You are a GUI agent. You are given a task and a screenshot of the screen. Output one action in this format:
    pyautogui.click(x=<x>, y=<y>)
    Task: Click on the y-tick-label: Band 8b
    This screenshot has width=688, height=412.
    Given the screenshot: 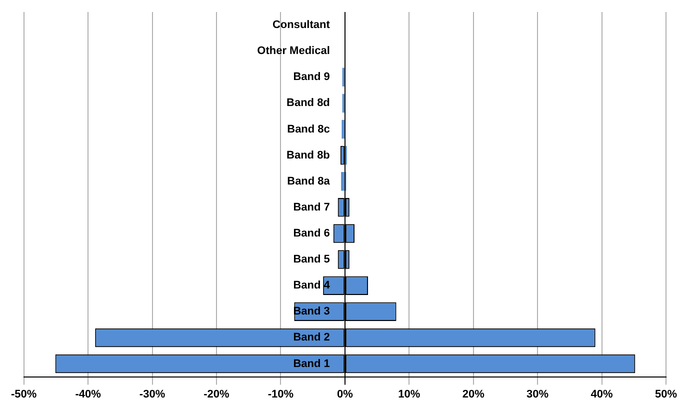 What is the action you would take?
    pyautogui.click(x=308, y=155)
    